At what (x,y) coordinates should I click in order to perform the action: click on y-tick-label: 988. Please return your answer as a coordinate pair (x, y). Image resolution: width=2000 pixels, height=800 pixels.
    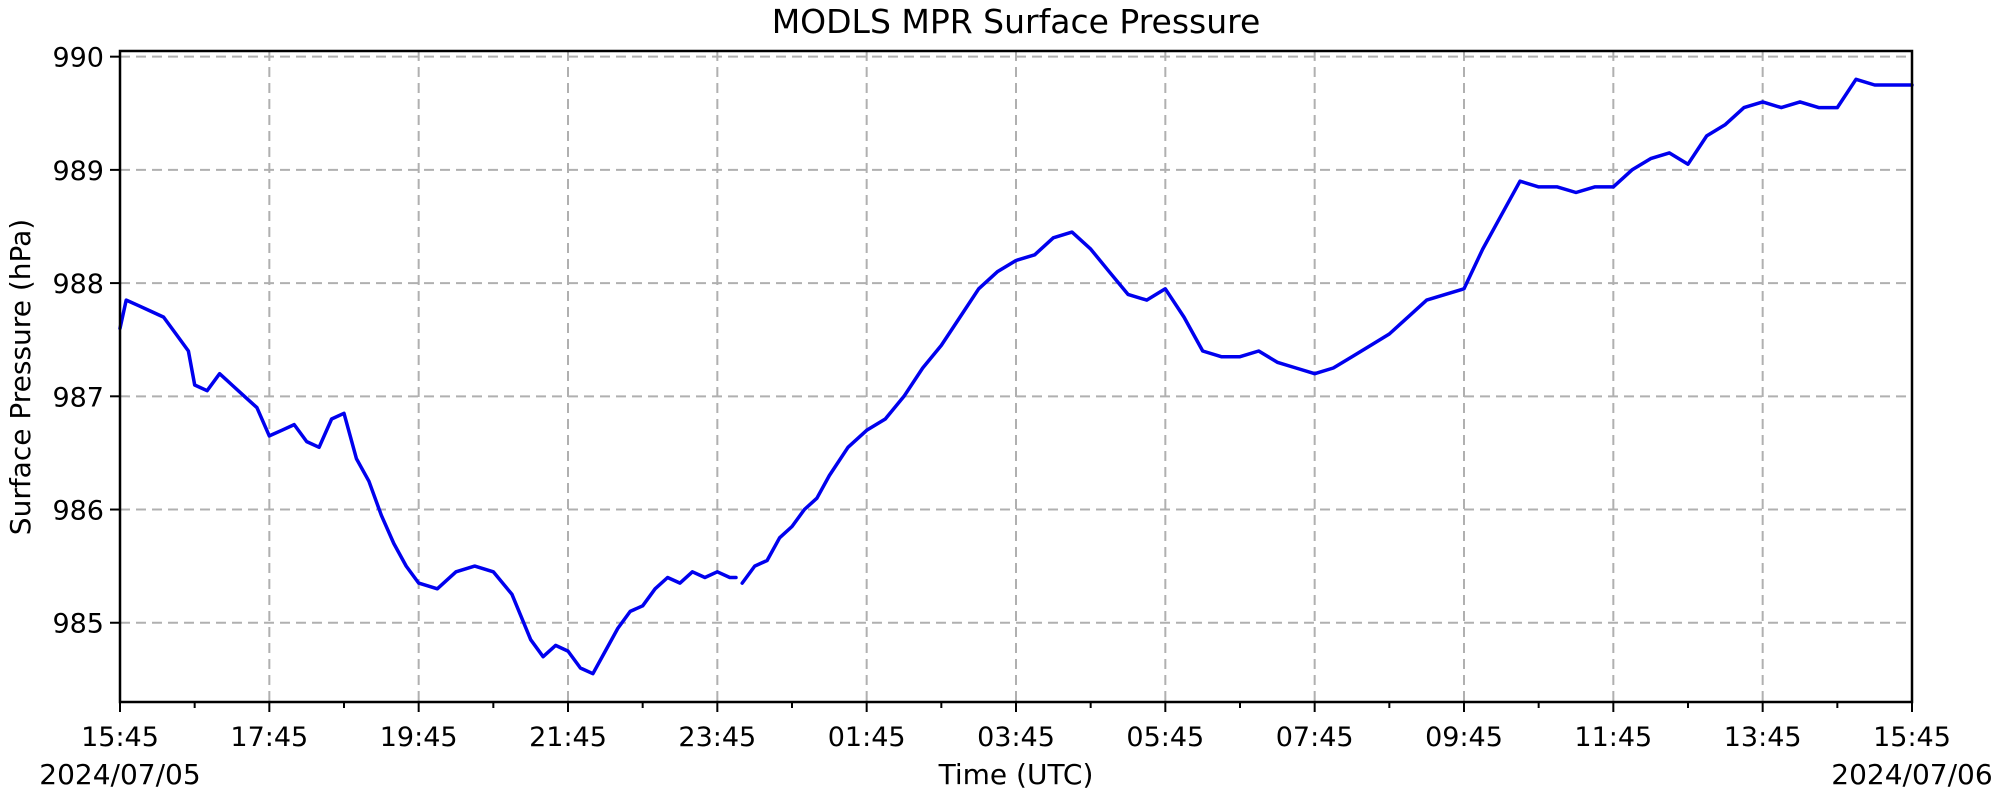
    Looking at the image, I should click on (78, 284).